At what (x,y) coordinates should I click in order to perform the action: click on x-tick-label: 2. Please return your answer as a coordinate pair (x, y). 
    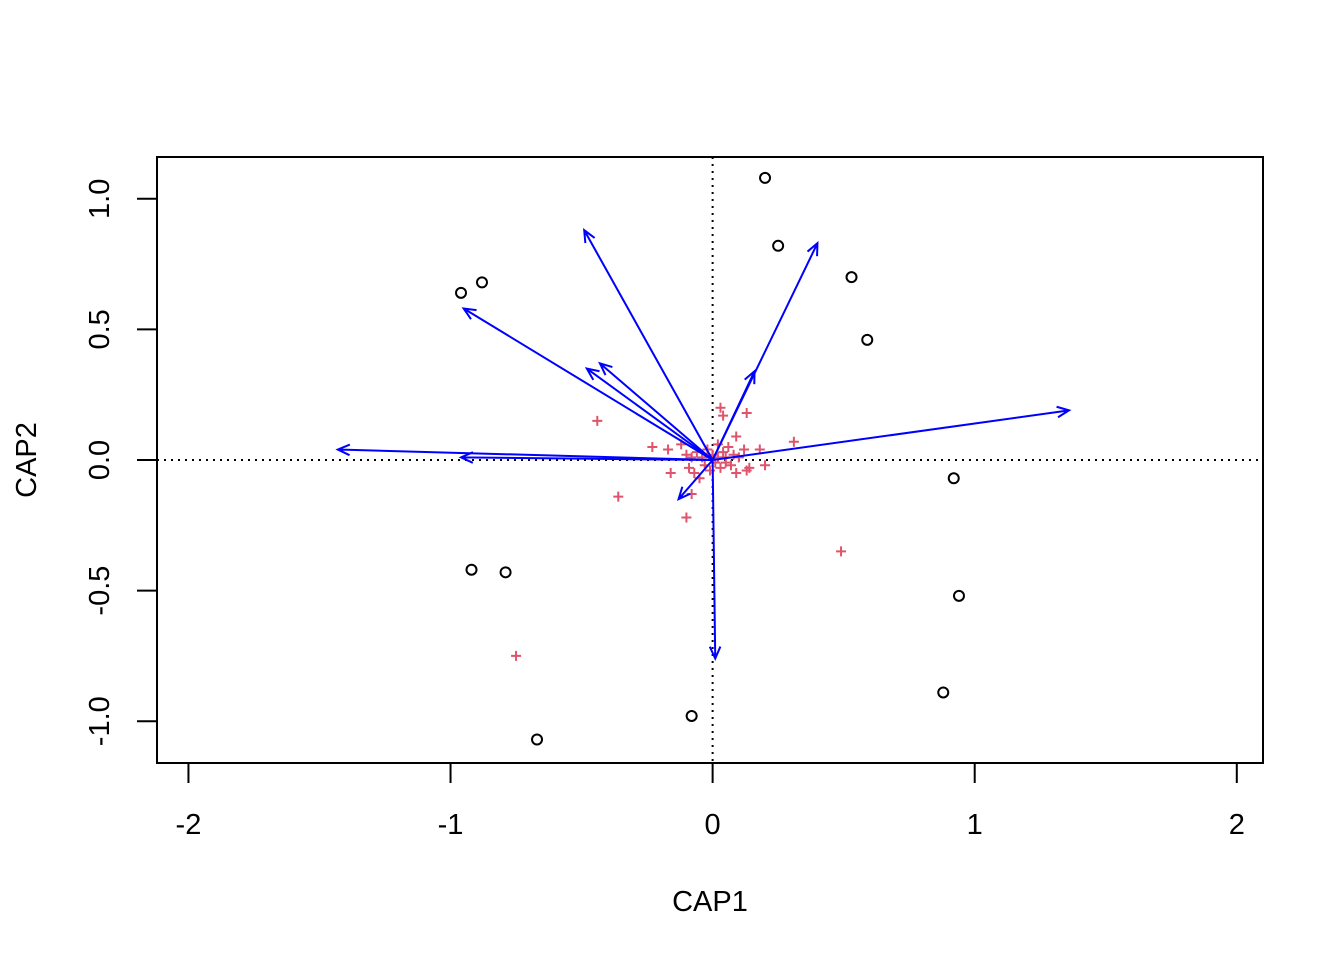
    Looking at the image, I should click on (1237, 825).